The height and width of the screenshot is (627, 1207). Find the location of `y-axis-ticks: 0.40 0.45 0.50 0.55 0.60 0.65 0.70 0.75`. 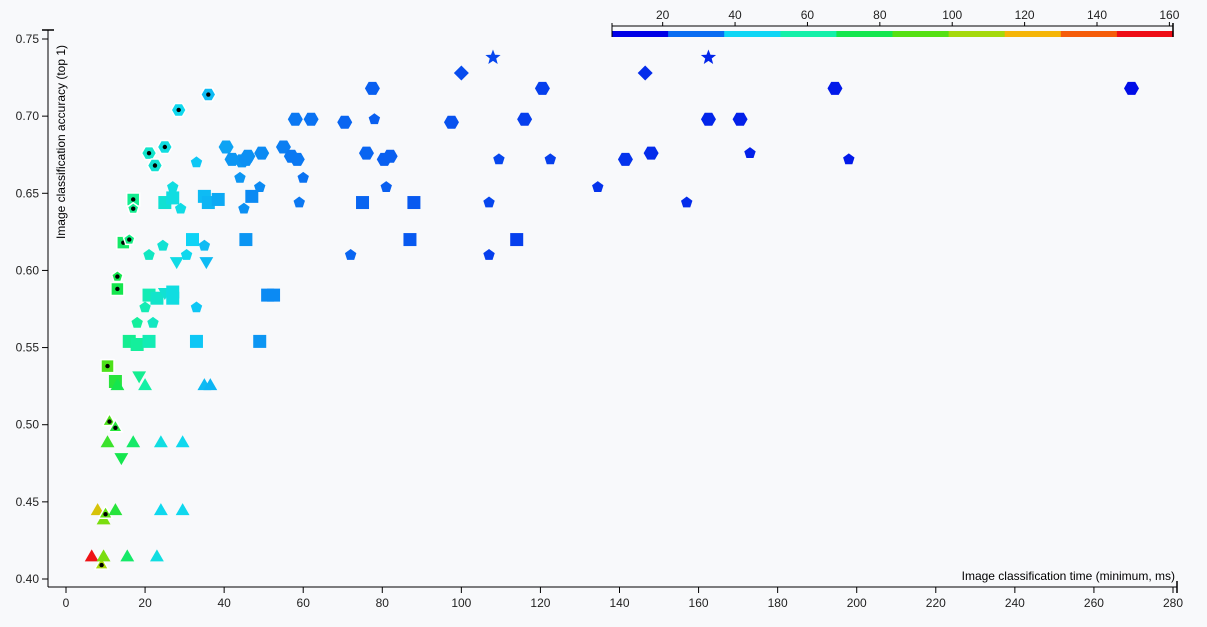

y-axis-ticks: 0.40 0.45 0.50 0.55 0.60 0.65 0.70 0.75 is located at coordinates (32, 309).